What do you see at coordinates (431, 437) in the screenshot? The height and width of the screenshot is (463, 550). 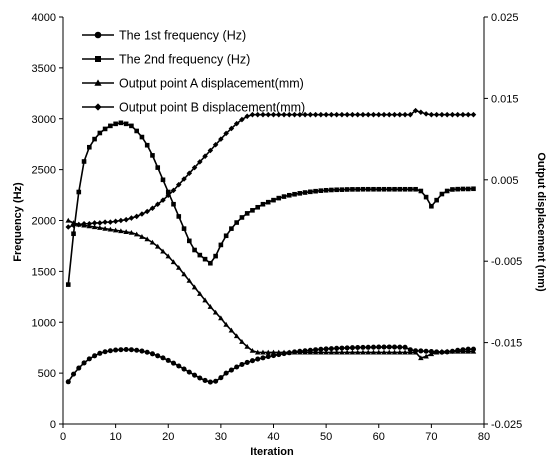 I see `x-tick-label: 70` at bounding box center [431, 437].